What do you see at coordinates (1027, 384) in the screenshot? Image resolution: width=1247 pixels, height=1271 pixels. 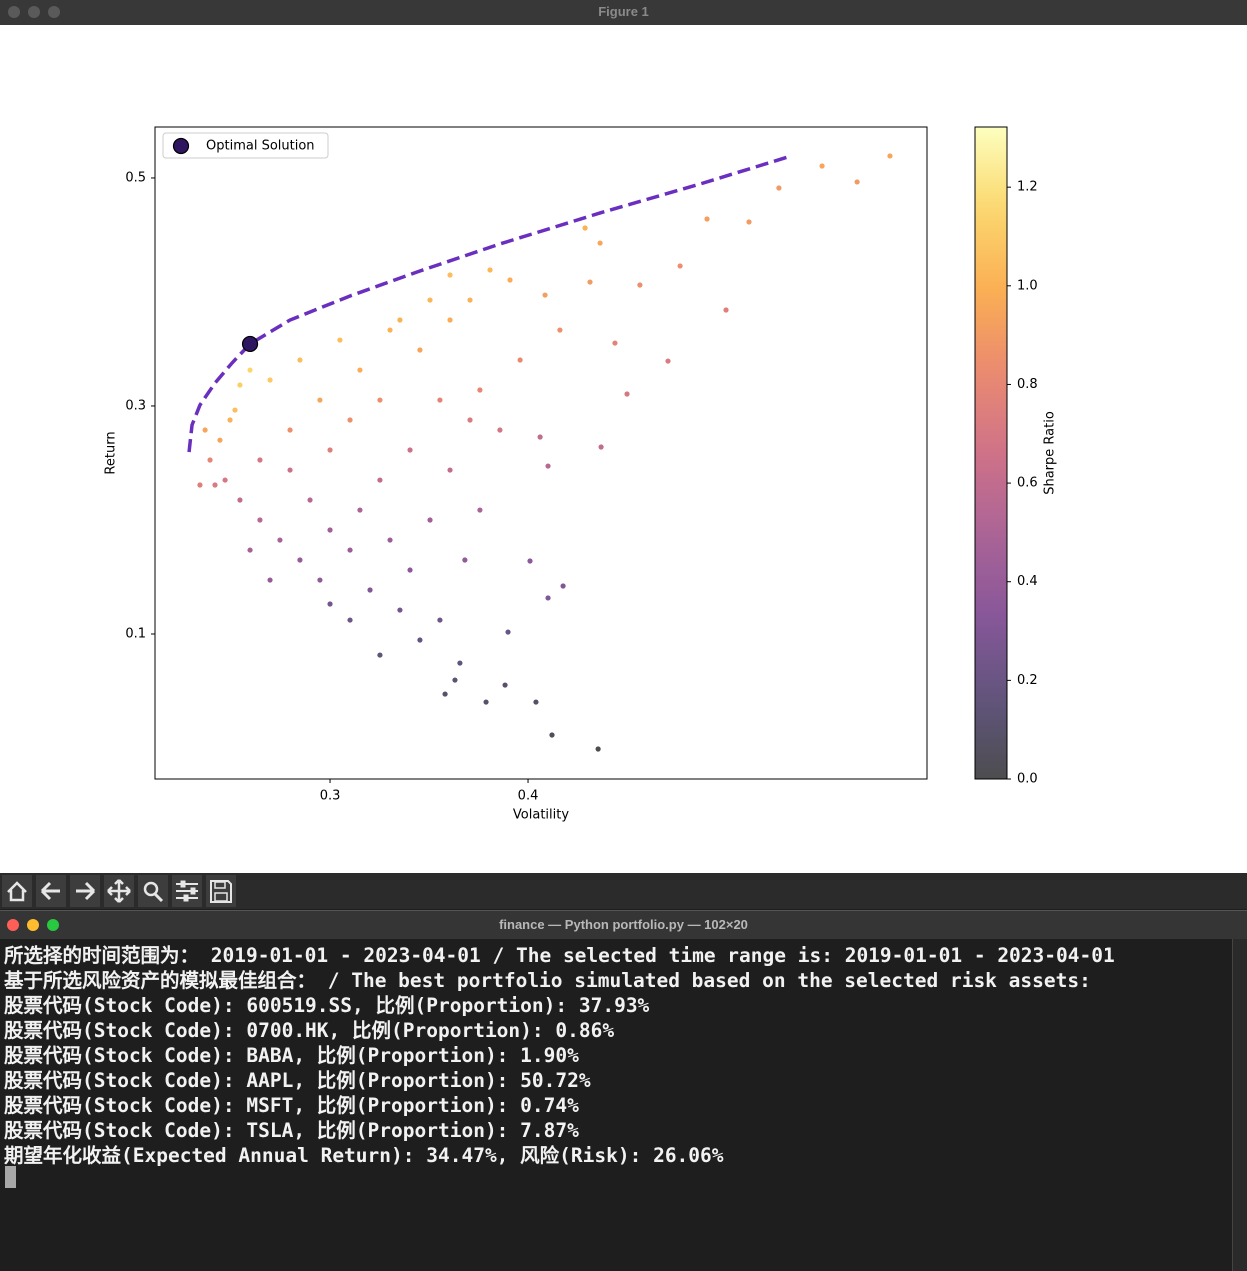 I see `colorbar-tick-label: 0.8` at bounding box center [1027, 384].